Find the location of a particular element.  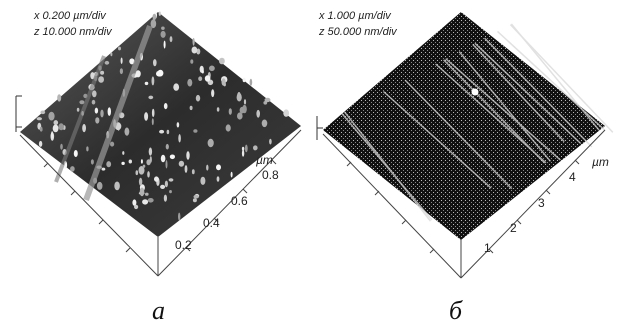

base-edge-left is located at coordinates (89, 205).